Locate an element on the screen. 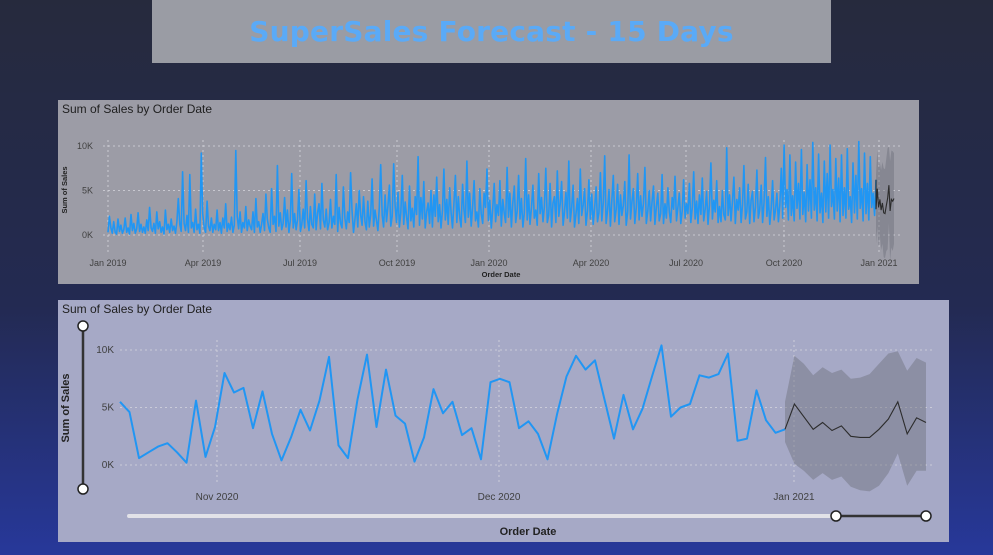 This screenshot has height=555, width=993. y-range-slider-min-handle is located at coordinates (83, 489).